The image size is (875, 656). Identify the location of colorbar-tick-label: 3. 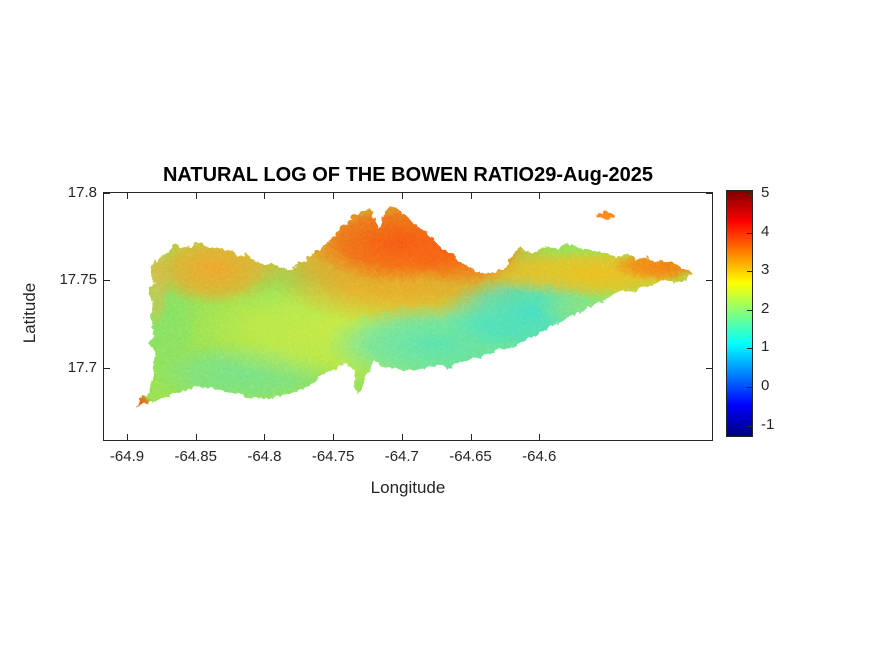
(765, 270).